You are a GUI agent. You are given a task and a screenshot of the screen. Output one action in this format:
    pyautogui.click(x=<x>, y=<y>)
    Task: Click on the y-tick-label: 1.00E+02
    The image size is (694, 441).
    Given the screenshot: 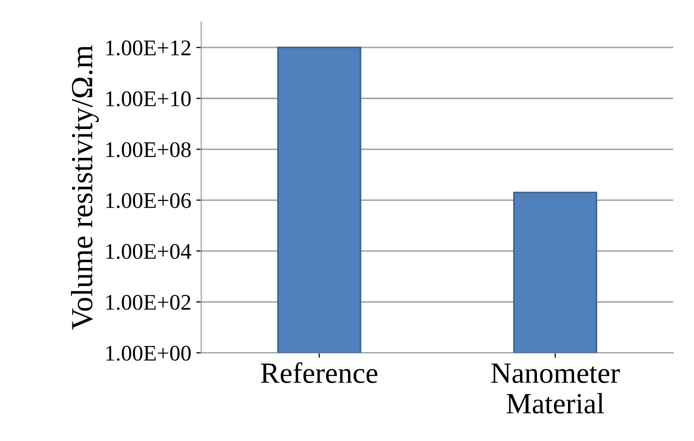 What is the action you would take?
    pyautogui.click(x=148, y=302)
    